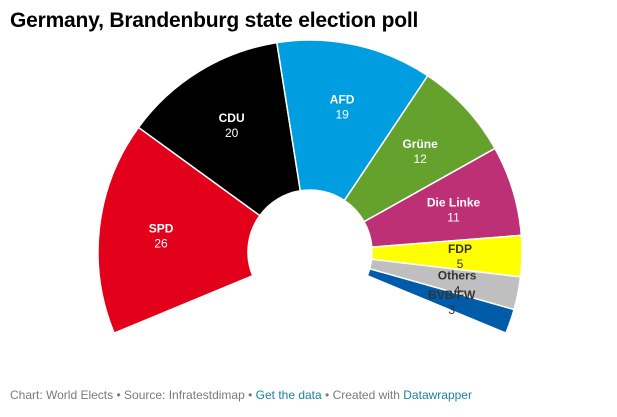  Describe the element at coordinates (451, 310) in the screenshot. I see `slice-value-bvb-fw: 3` at that location.